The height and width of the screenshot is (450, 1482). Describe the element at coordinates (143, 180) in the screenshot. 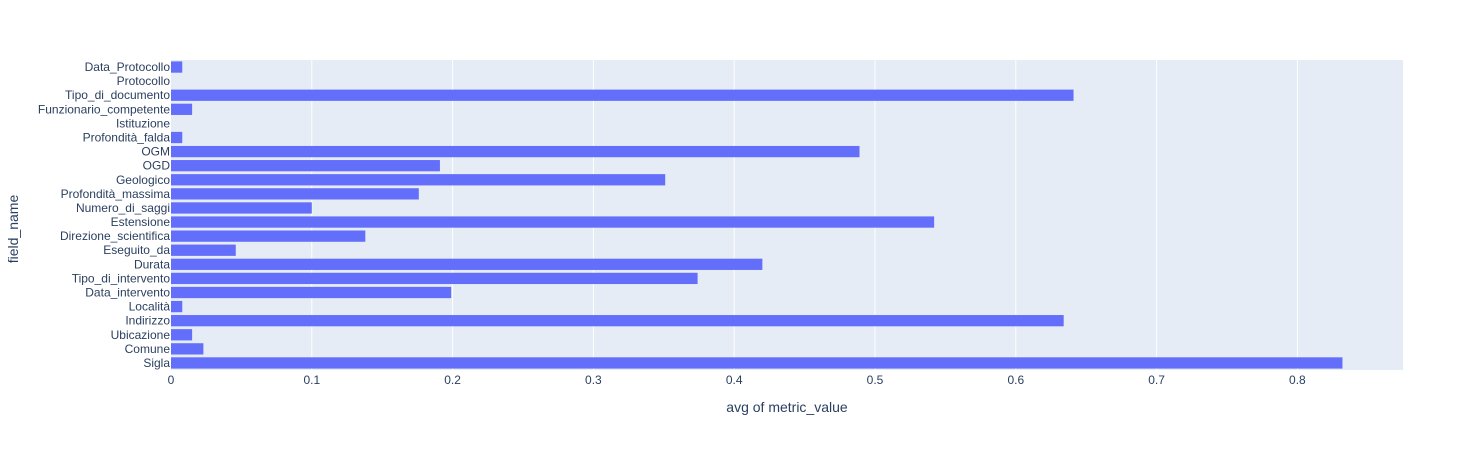

I see `y-tick-label: Geologico` at that location.